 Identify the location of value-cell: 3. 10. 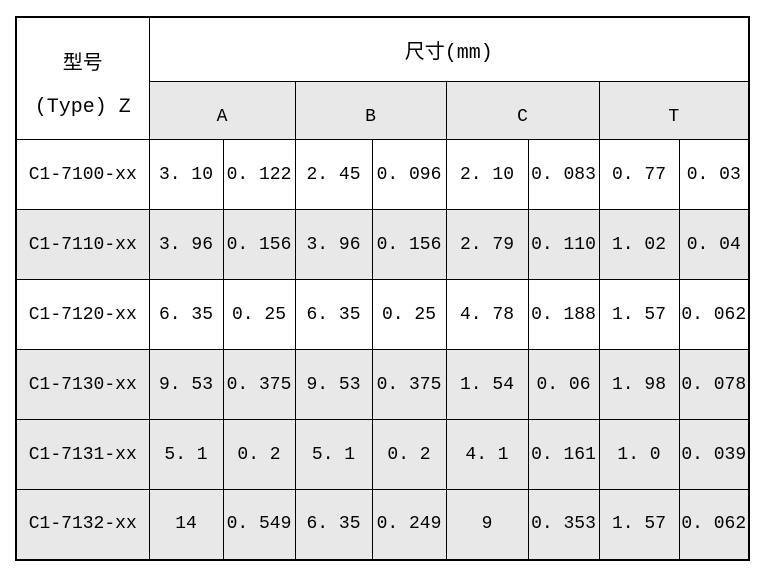
(186, 174).